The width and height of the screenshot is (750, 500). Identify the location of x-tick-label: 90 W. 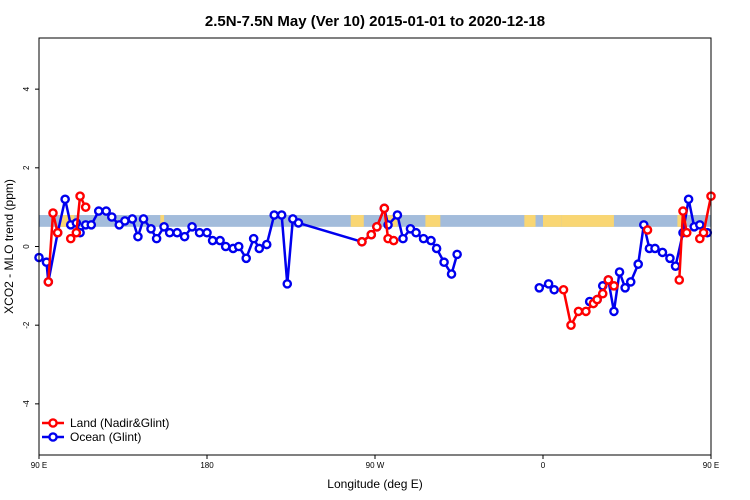
(375, 465).